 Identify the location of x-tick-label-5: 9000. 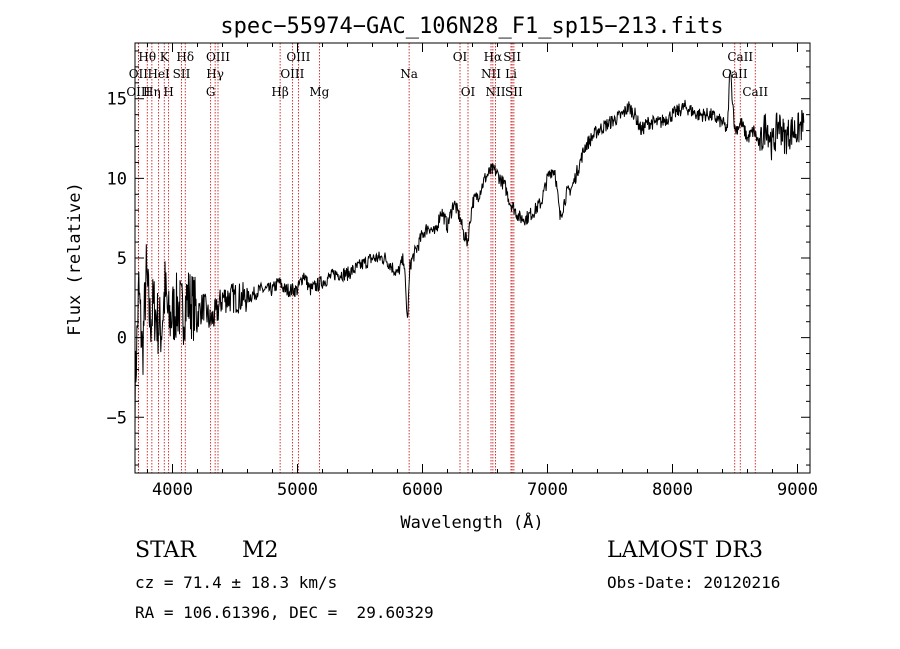
(797, 490).